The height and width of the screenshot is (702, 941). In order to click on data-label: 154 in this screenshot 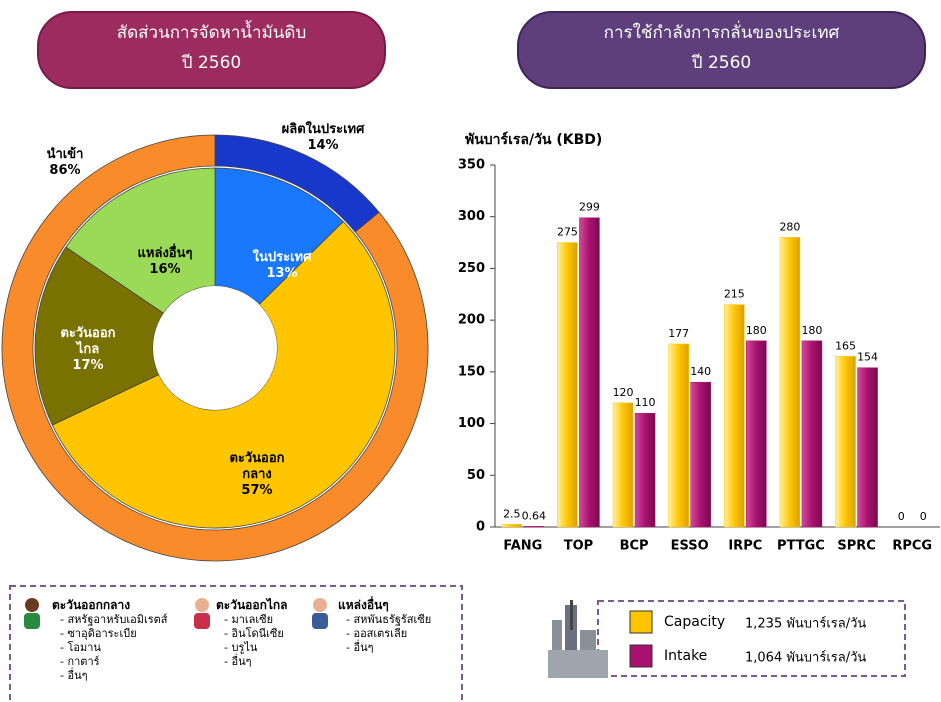, I will do `click(867, 357)`.